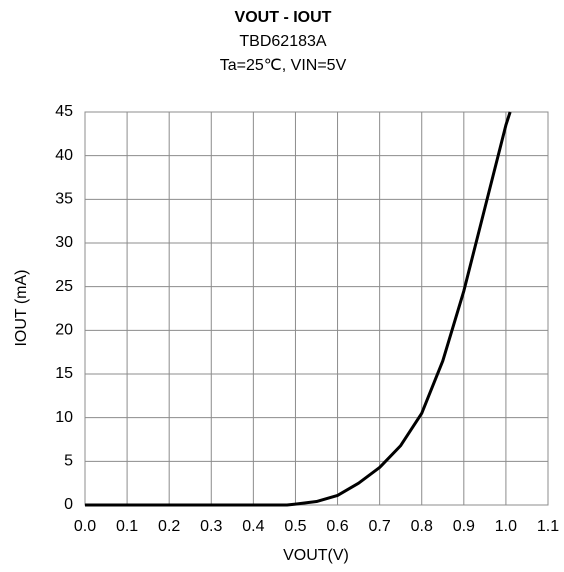  I want to click on y-tick-label: 30, so click(64, 242).